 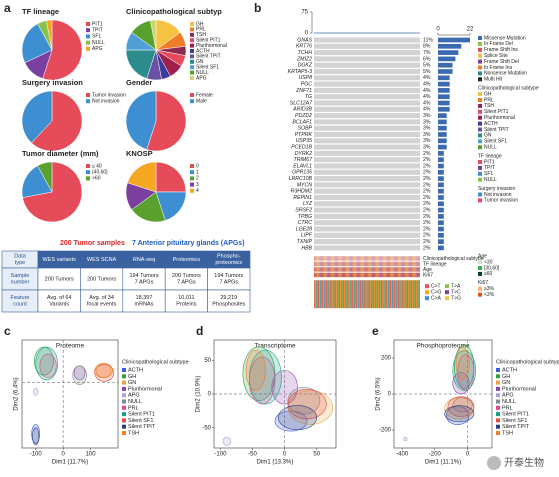 What do you see at coordinates (427, 135) in the screenshot?
I see `frequency-label: 3%` at bounding box center [427, 135].